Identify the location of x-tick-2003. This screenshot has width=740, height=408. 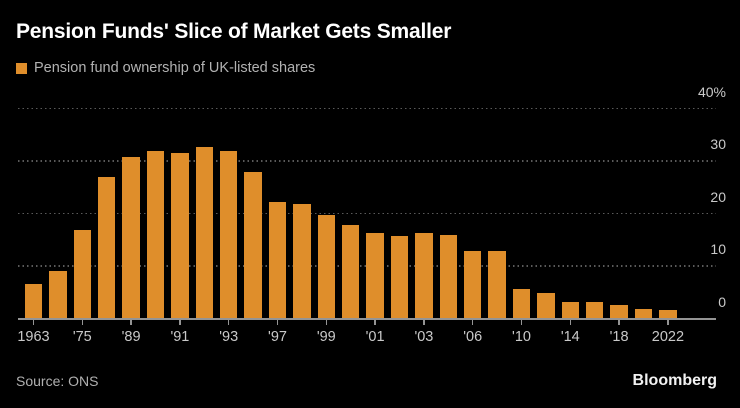
(424, 322).